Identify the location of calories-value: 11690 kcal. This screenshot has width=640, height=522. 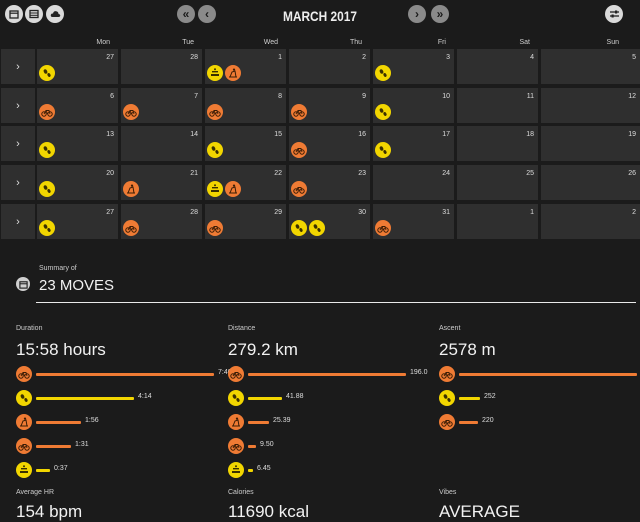
(268, 511).